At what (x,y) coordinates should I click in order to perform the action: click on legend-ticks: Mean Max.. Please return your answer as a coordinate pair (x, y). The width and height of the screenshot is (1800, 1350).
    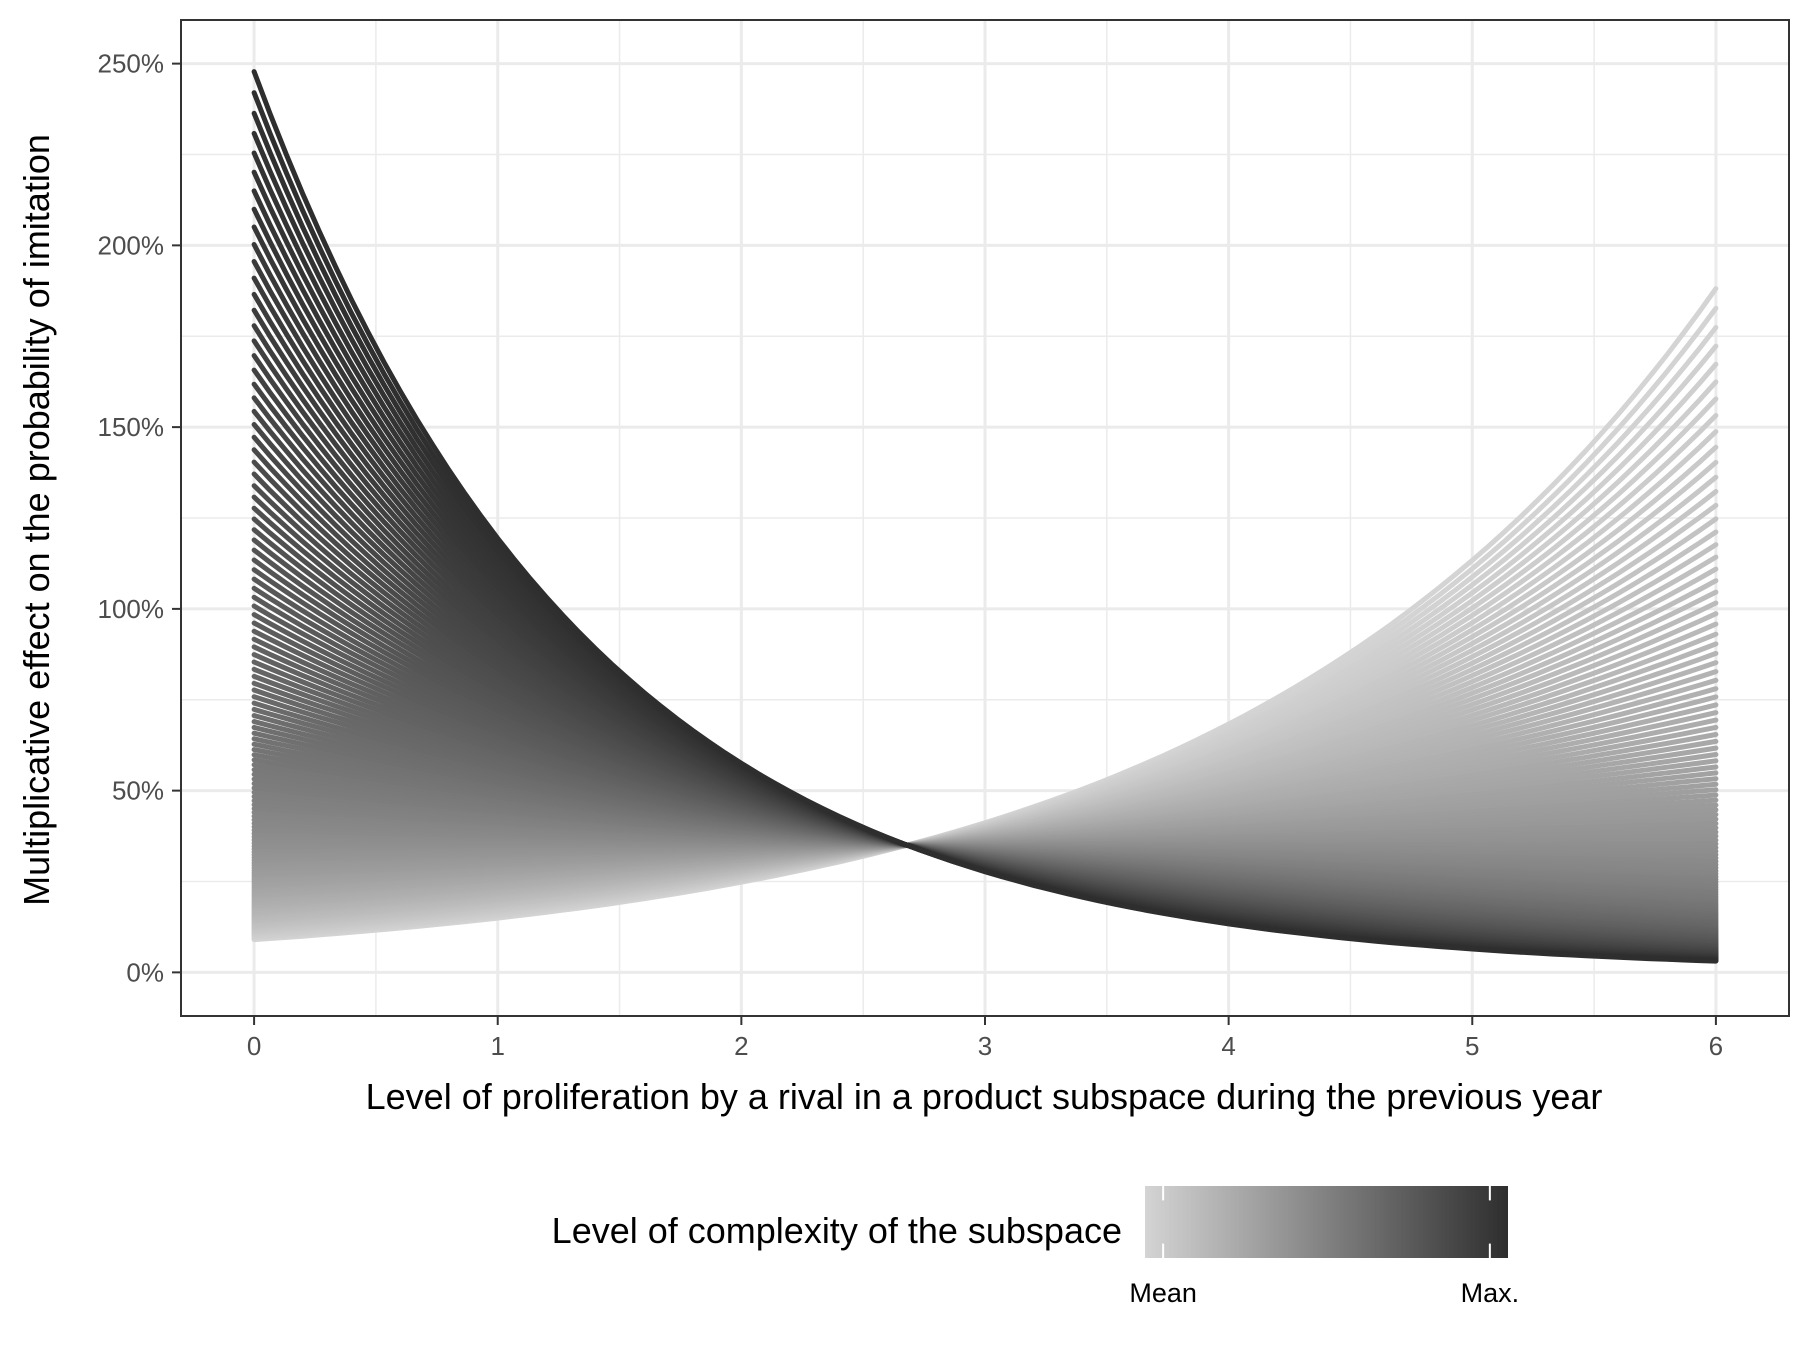
    Looking at the image, I should click on (1324, 1247).